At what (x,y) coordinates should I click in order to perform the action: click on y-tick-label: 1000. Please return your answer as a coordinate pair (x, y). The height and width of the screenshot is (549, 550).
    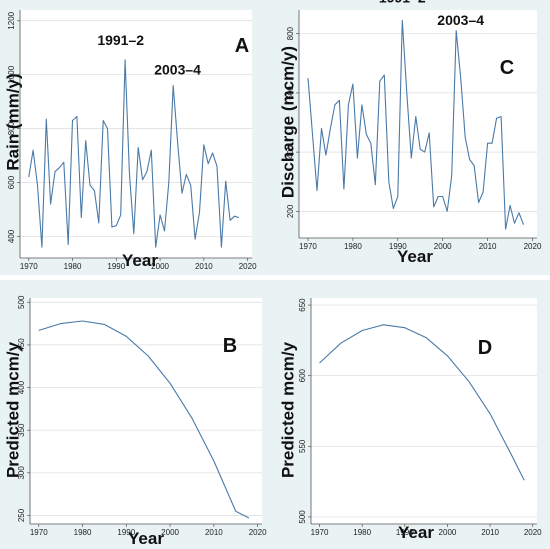
    Looking at the image, I should click on (11, 74).